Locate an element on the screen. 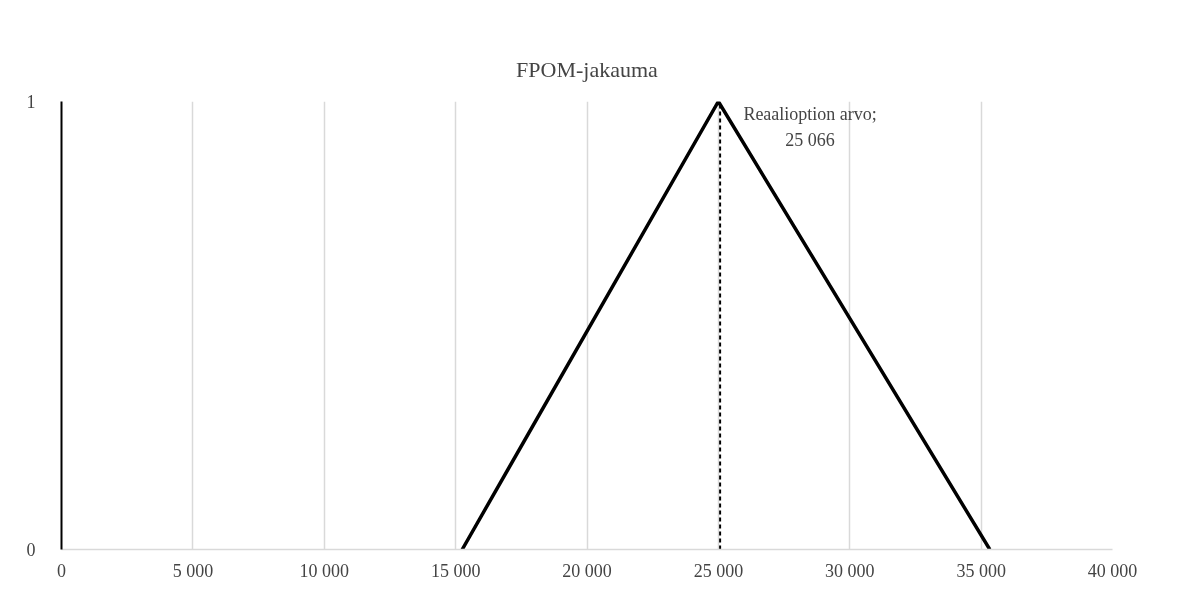 The height and width of the screenshot is (606, 1179). chart-title: FPOM-jakauma is located at coordinates (587, 69).